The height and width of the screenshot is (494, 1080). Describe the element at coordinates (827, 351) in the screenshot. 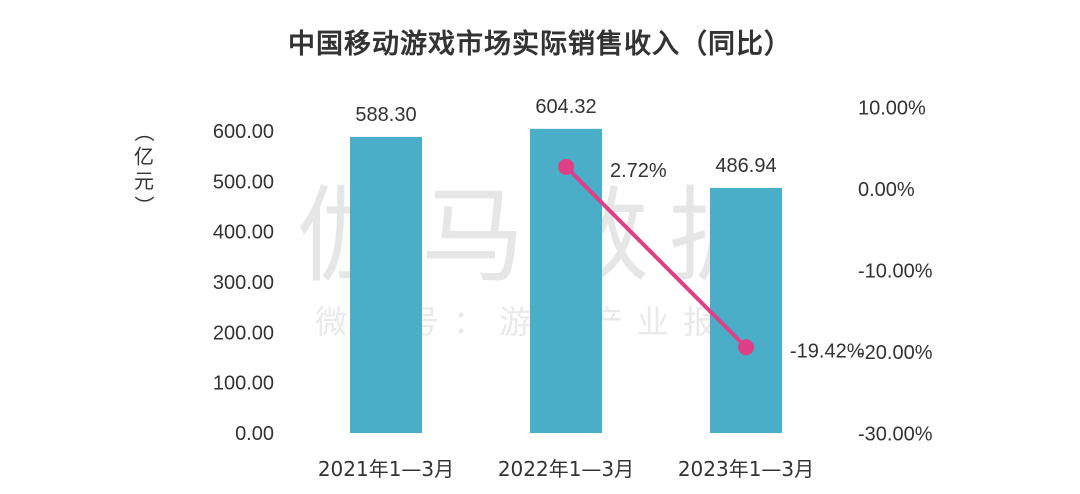

I see `growth-value-label: -19.42%` at that location.